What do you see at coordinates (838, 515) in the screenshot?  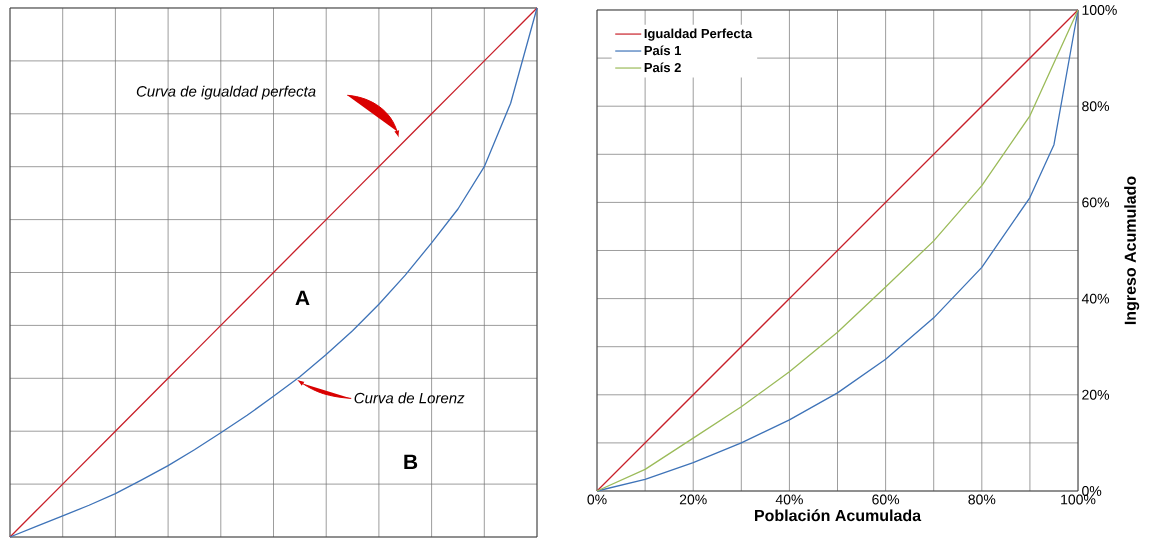 I see `x-axis-title: Población Acumulada` at bounding box center [838, 515].